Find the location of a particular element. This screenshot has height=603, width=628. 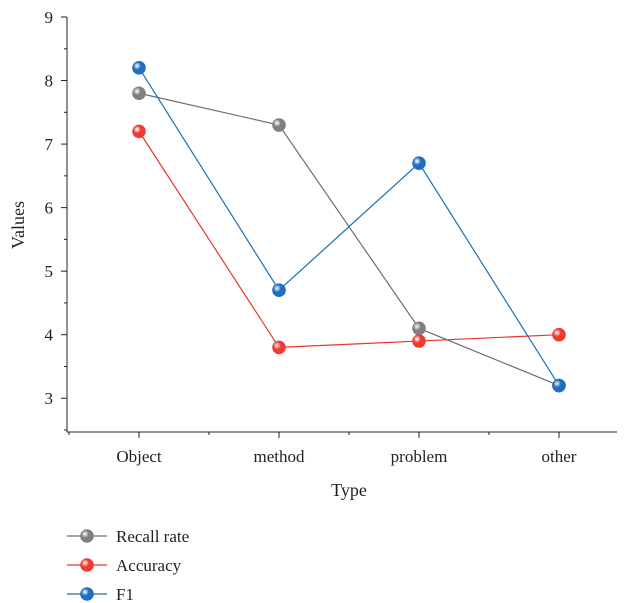

legend-label: Accuracy is located at coordinates (149, 565).